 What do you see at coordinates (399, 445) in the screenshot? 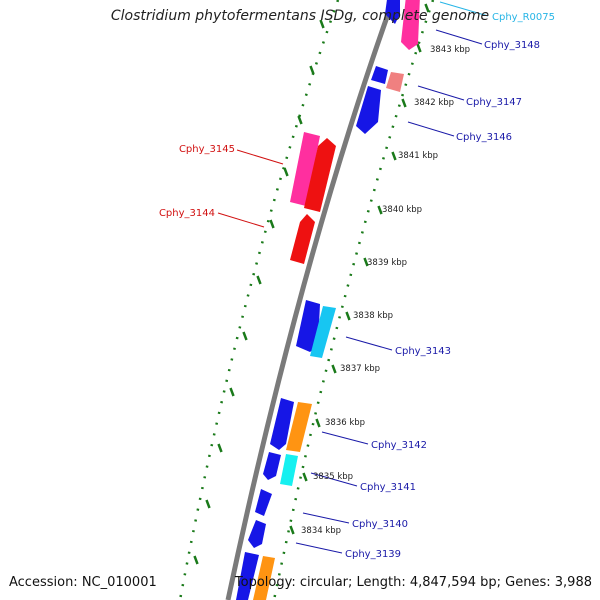
I see `gene-label: Cphy_3142` at bounding box center [399, 445].